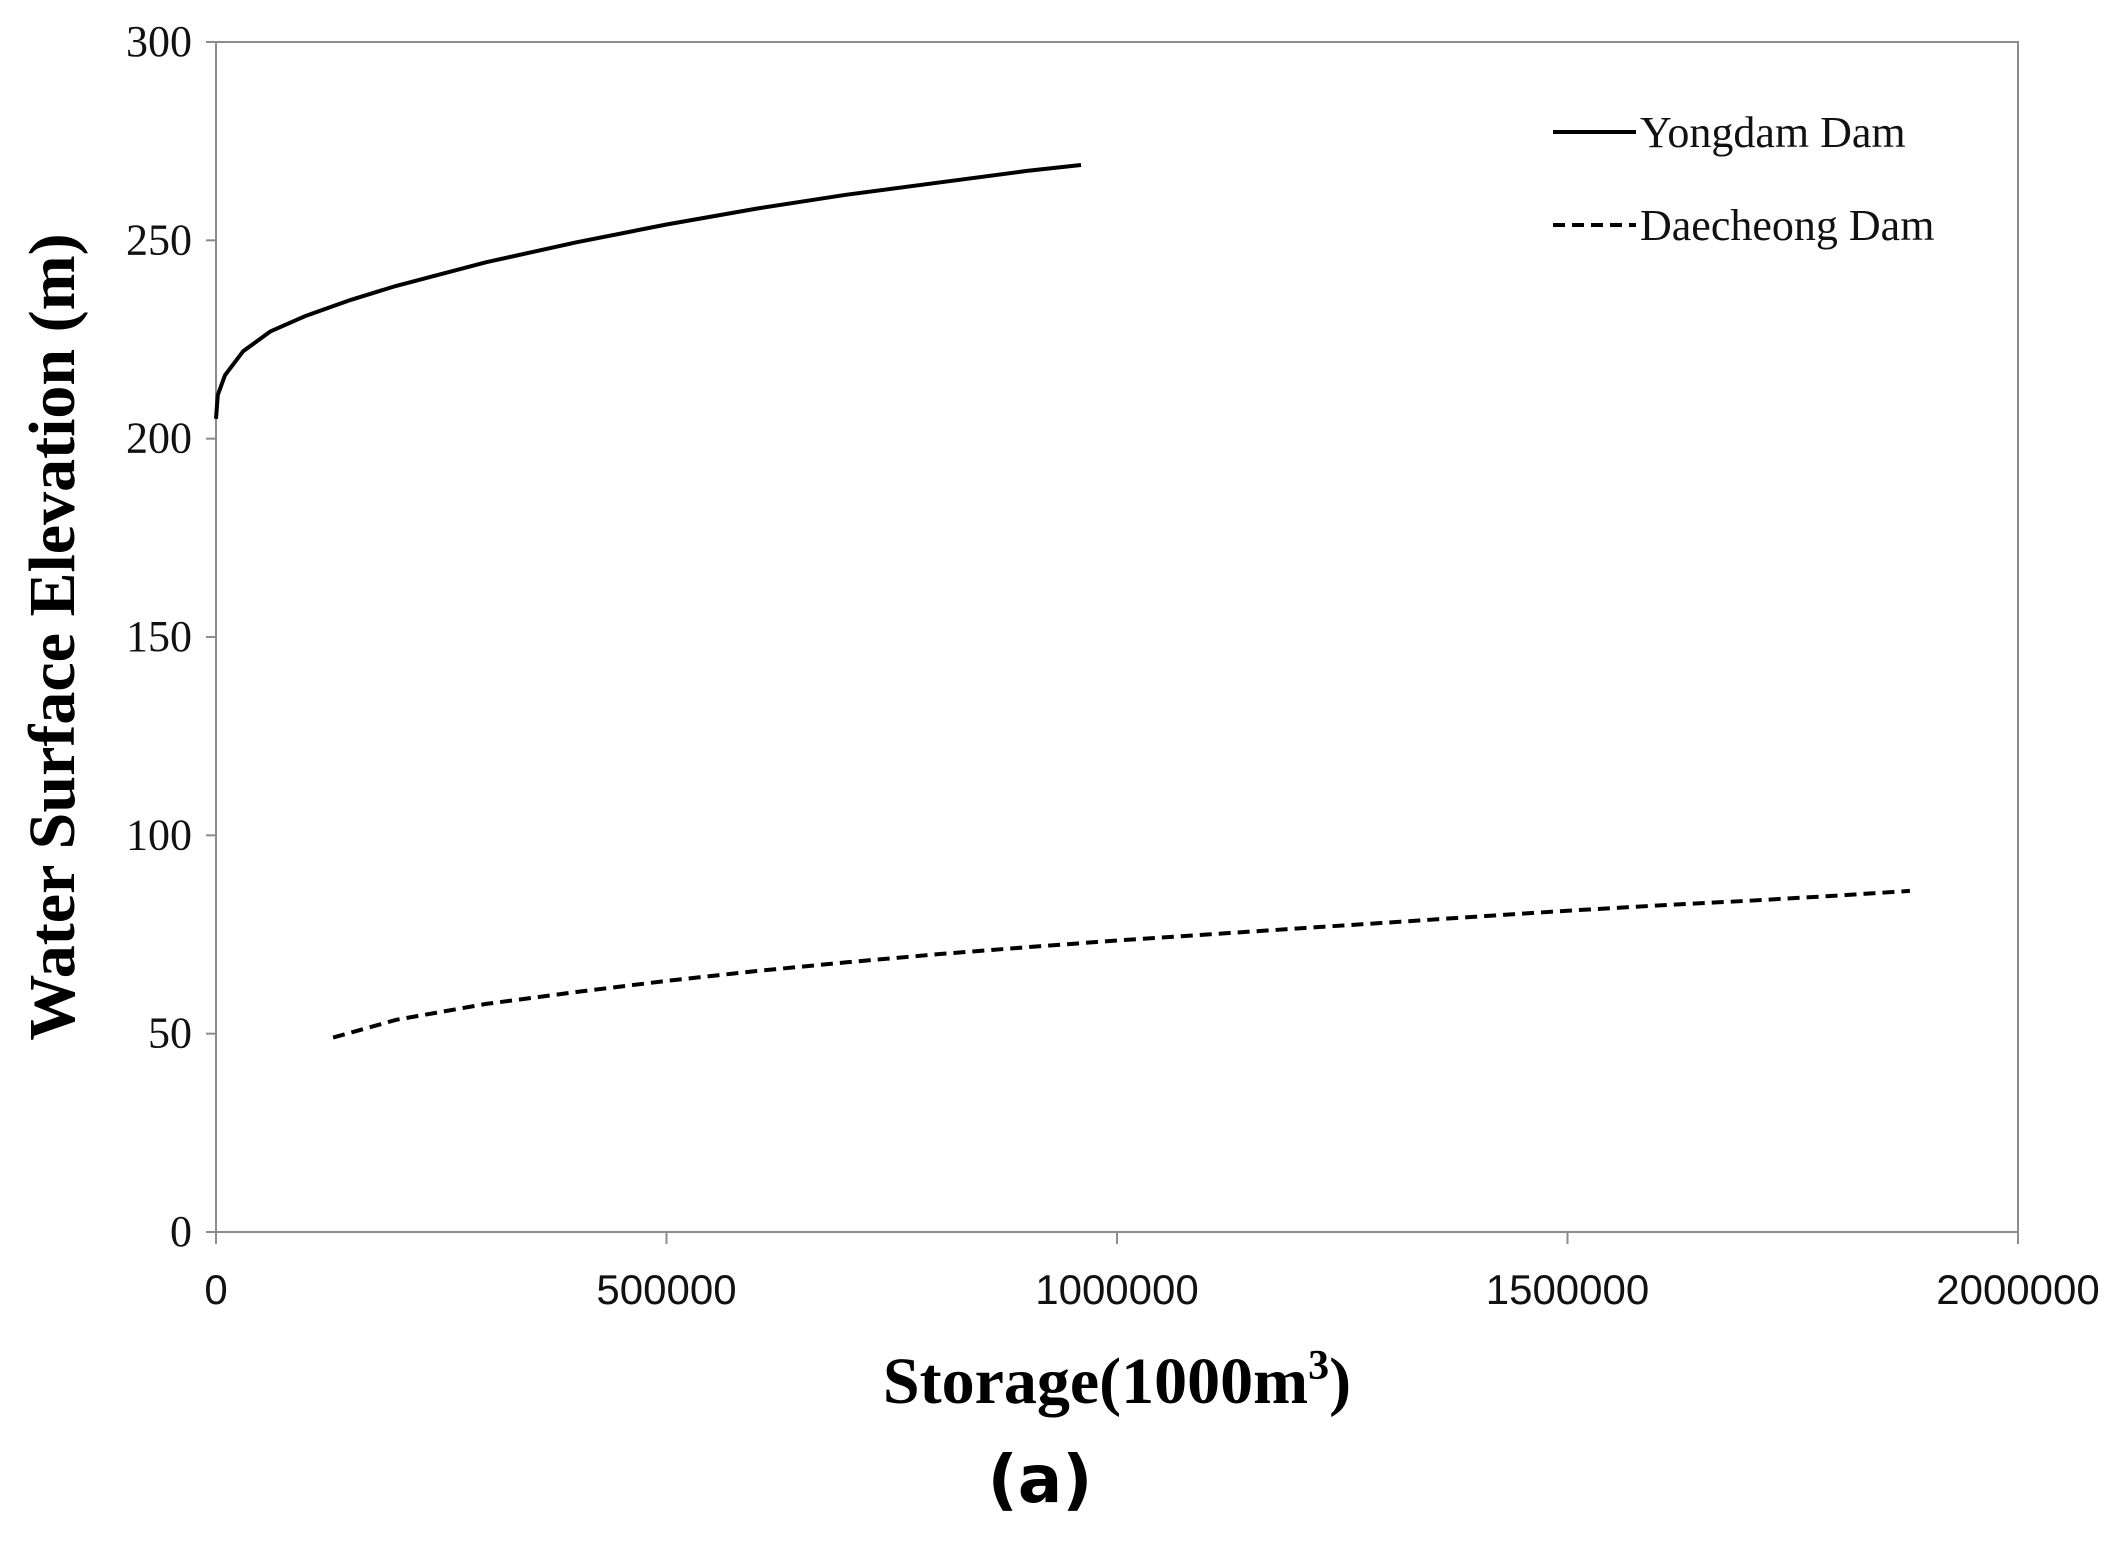  Describe the element at coordinates (1117, 1289) in the screenshot. I see `x-tick-label: 1000000` at that location.